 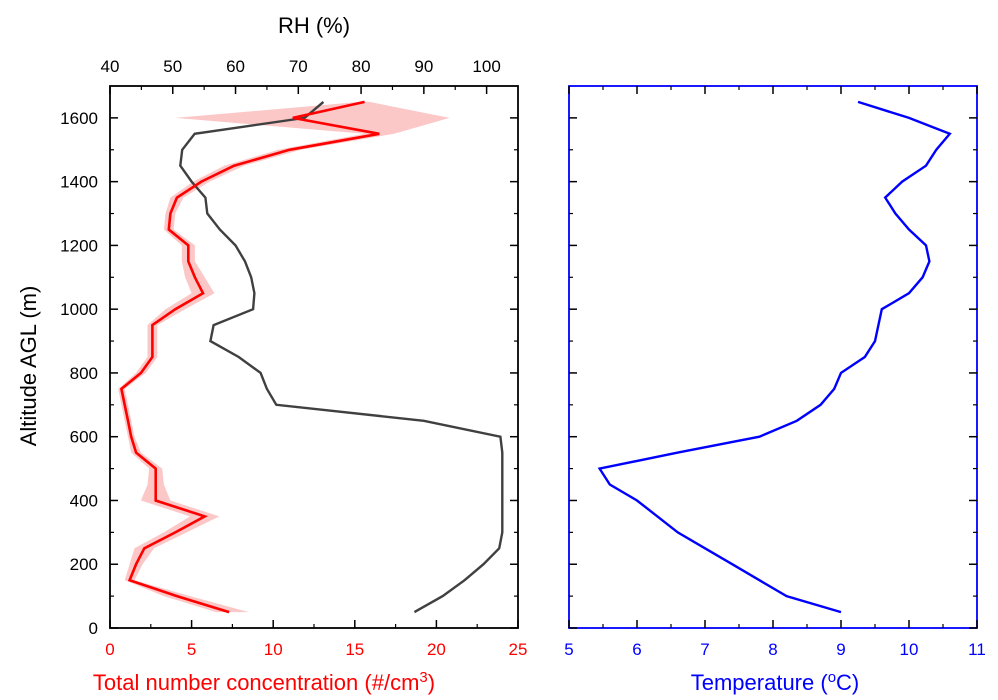 What do you see at coordinates (354, 649) in the screenshot?
I see `x-bottom-tick-label: 15` at bounding box center [354, 649].